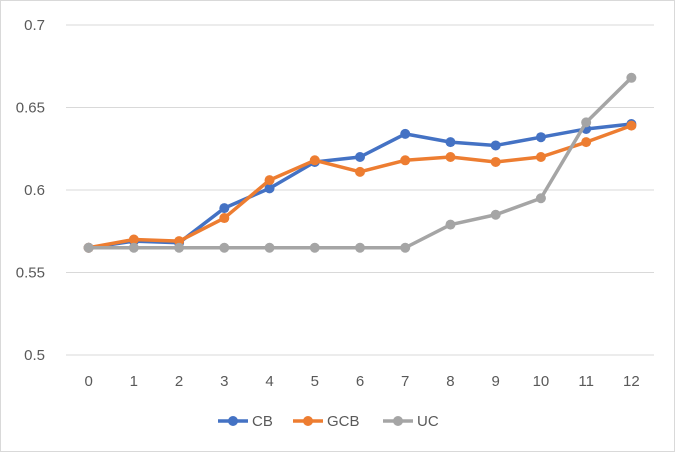 This screenshot has width=675, height=452. I want to click on legend-label-gcb: GCB, so click(343, 421).